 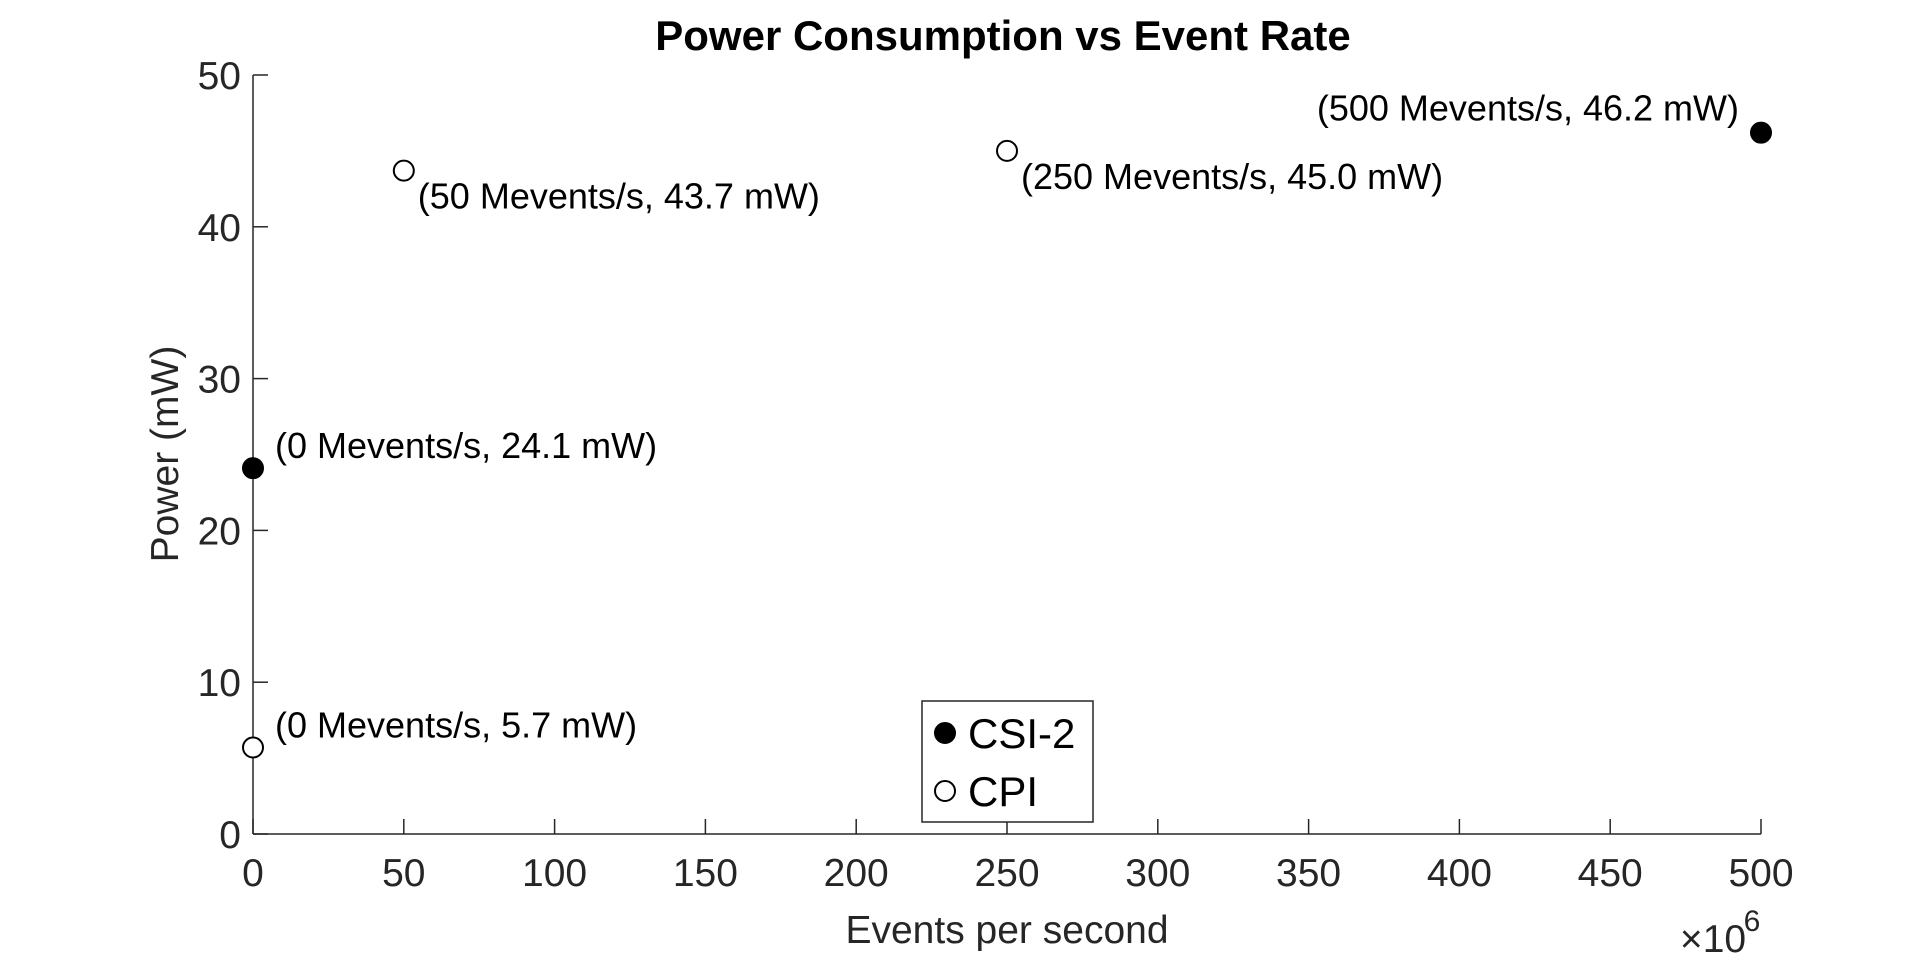 I want to click on legend-box, so click(x=1007, y=761).